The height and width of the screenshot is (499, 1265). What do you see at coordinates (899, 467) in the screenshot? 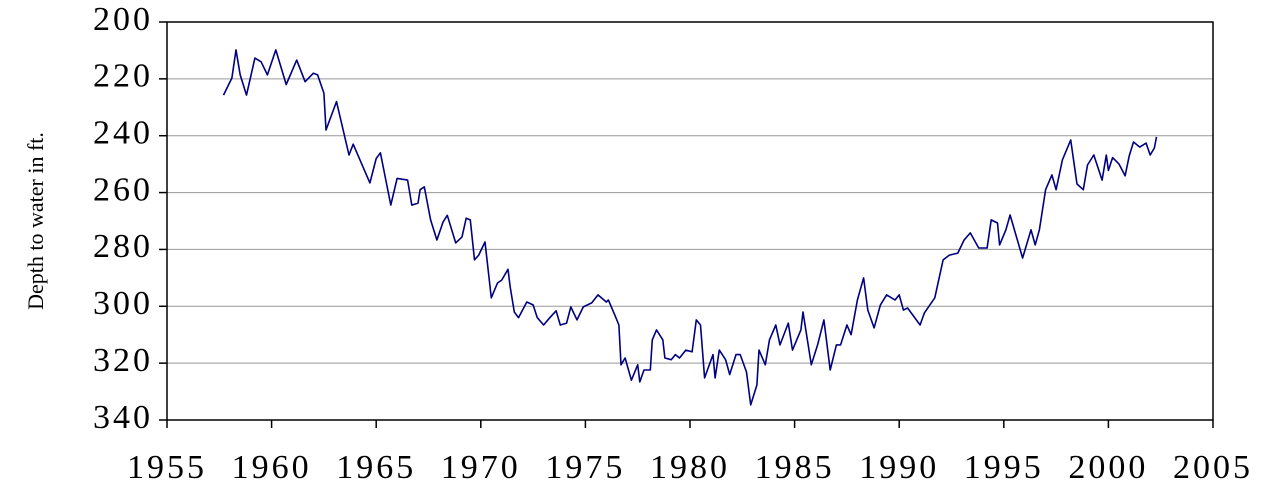
I see `x-tick-label: 1990` at bounding box center [899, 467].